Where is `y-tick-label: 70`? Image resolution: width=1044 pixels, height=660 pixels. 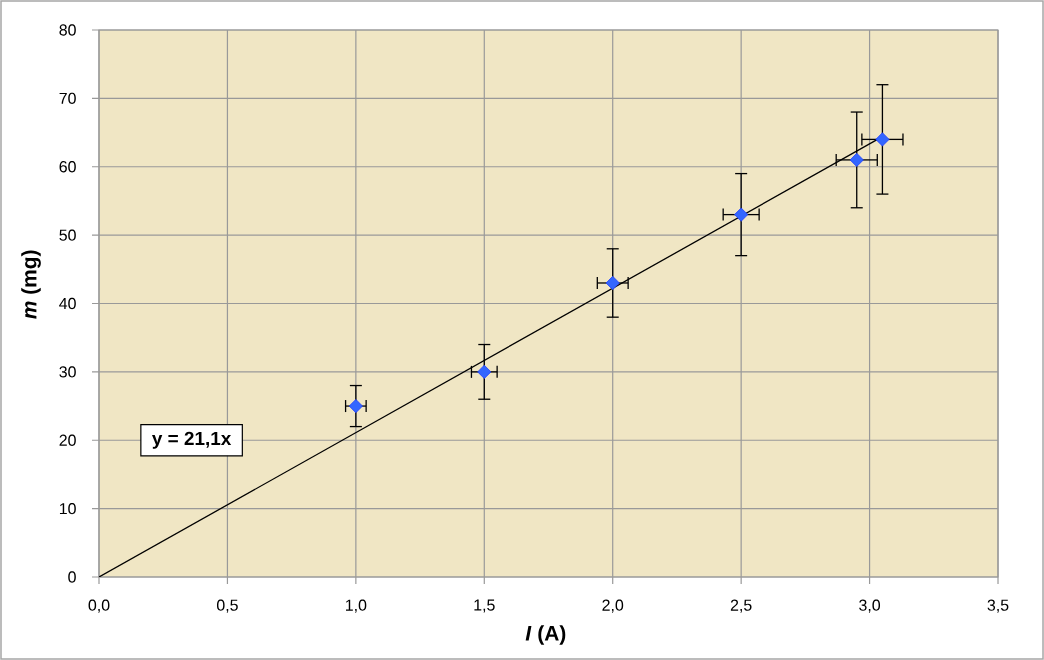
y-tick-label: 70 is located at coordinates (67, 98).